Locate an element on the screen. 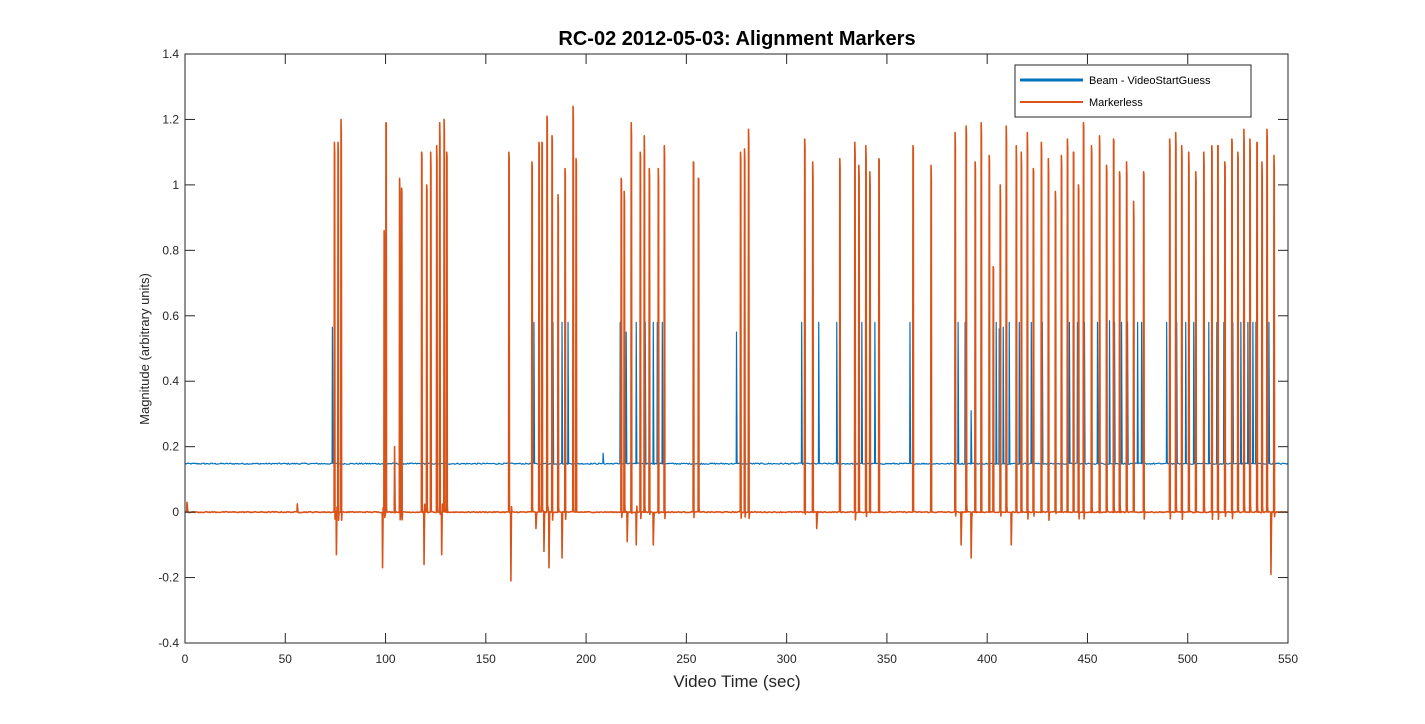 Image resolution: width=1425 pixels, height=724 pixels. x-tick-label: 400 is located at coordinates (987, 659).